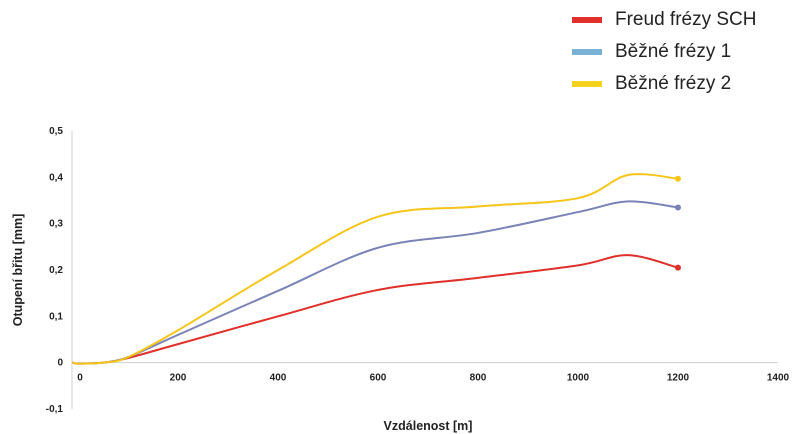  I want to click on y-tick-label: 0,1, so click(56, 316).